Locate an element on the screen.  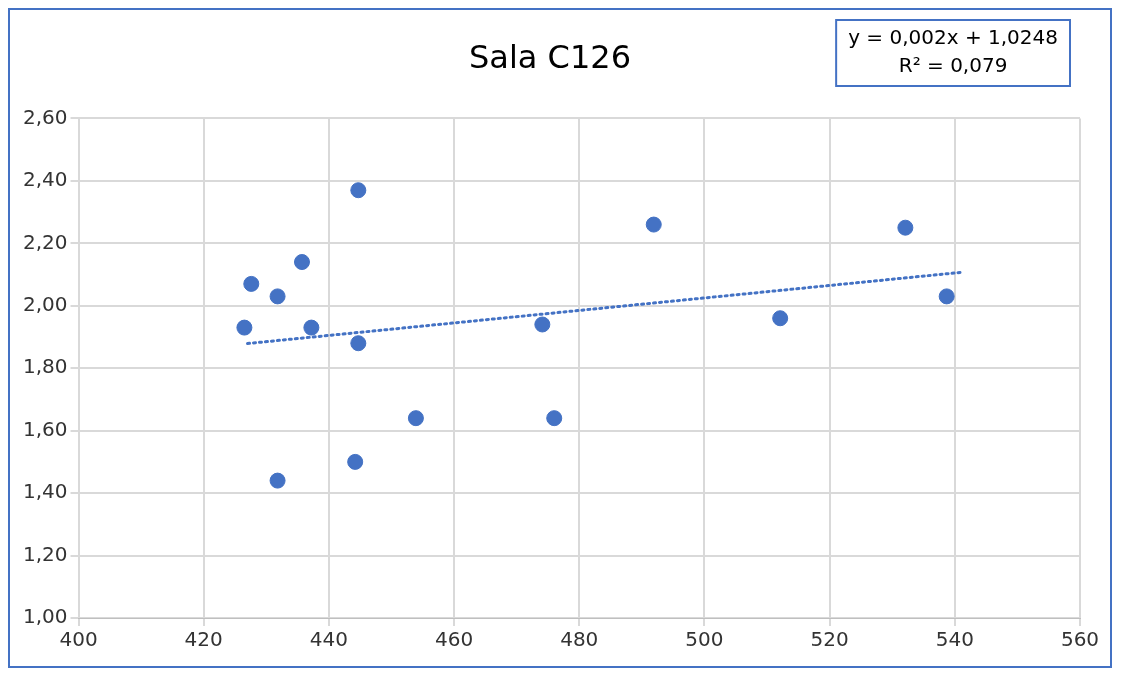
chart-title: Sala C126 is located at coordinates (550, 56).